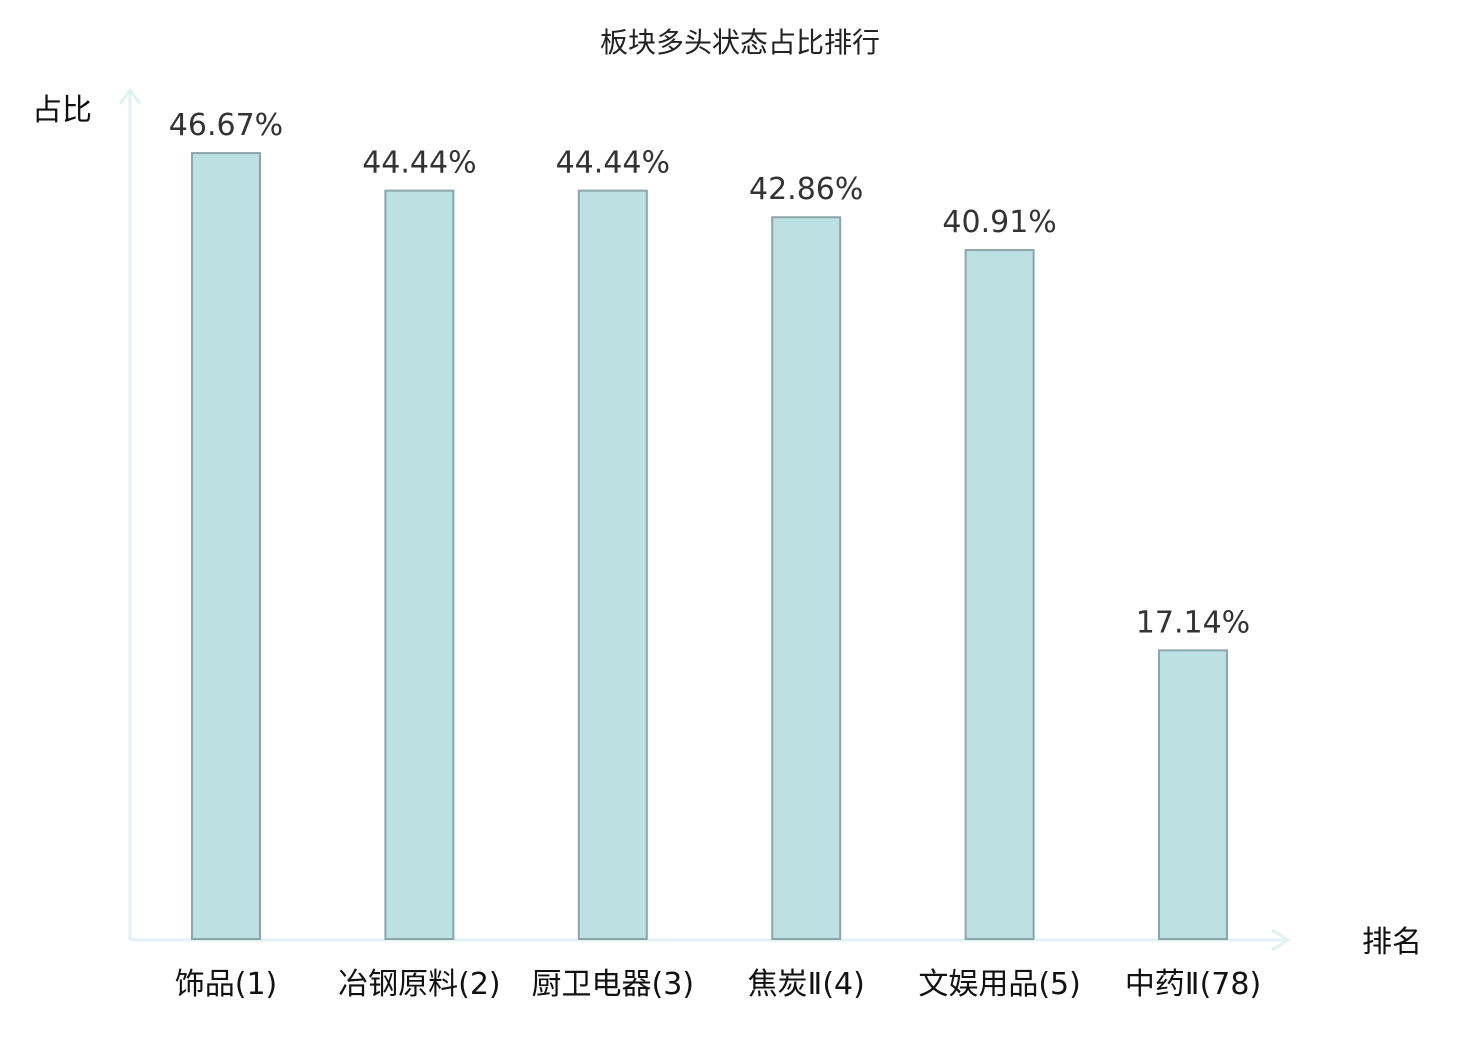  What do you see at coordinates (740, 42) in the screenshot?
I see `chart-title: 板块多头状态占比排行` at bounding box center [740, 42].